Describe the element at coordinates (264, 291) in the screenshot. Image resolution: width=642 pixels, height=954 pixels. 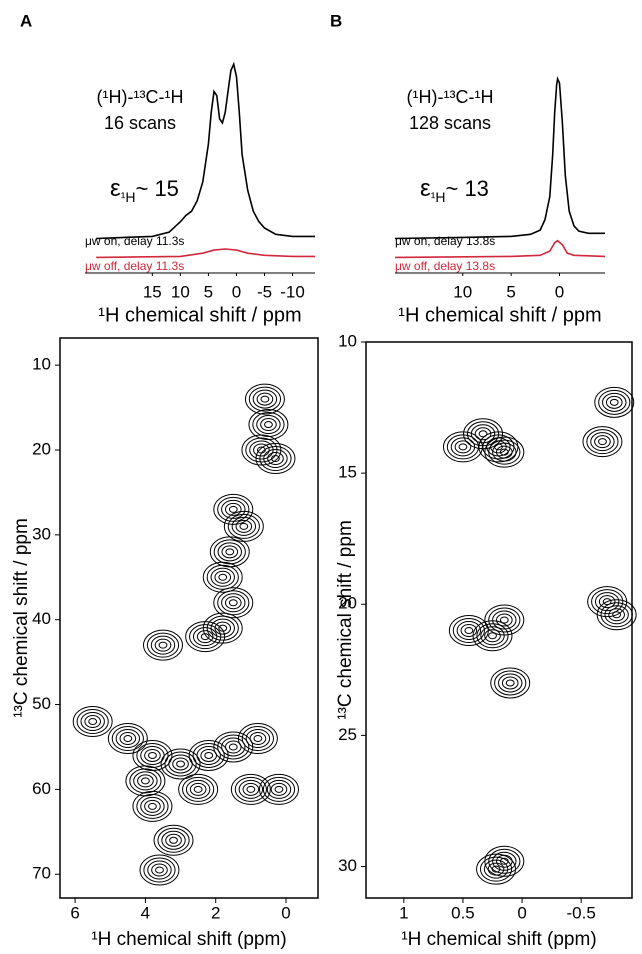
I see `x-tick-label: -5` at that location.